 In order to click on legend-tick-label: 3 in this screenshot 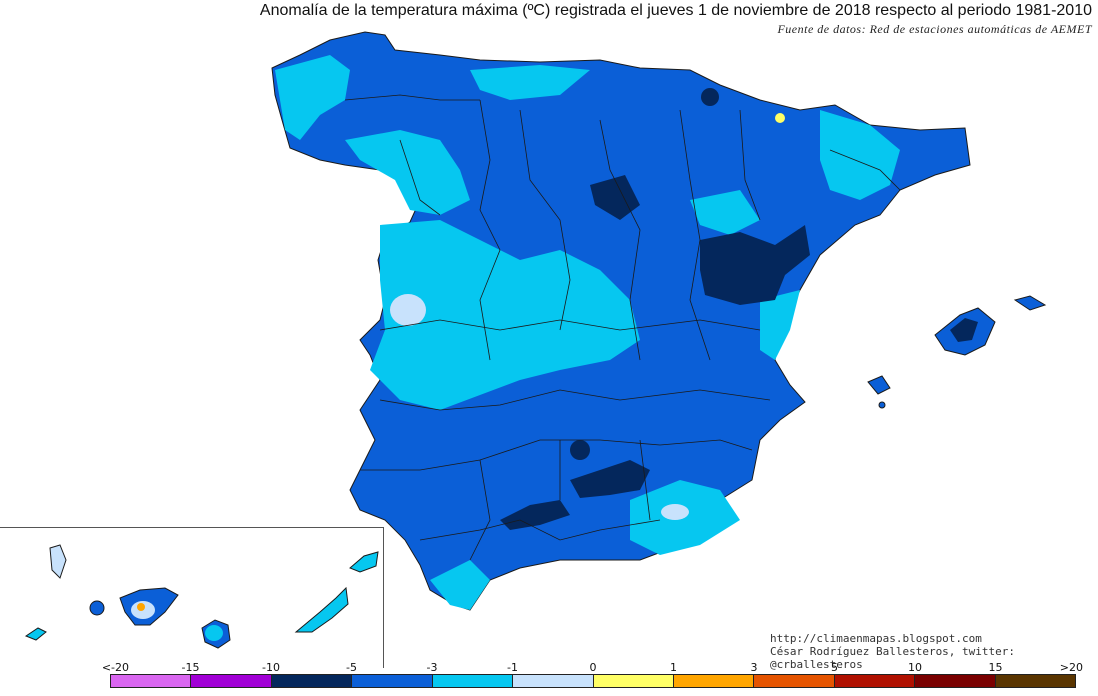, I will do `click(754, 667)`.